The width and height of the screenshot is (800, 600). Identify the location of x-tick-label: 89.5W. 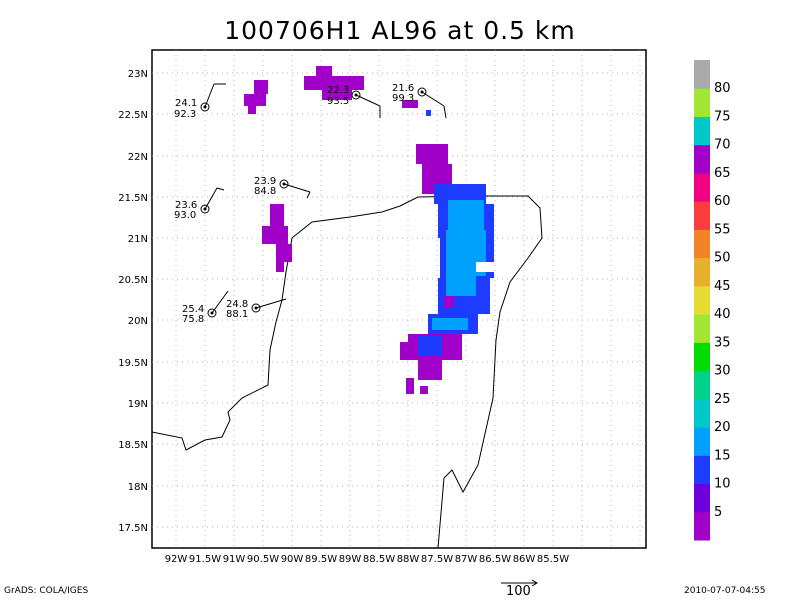
(321, 559).